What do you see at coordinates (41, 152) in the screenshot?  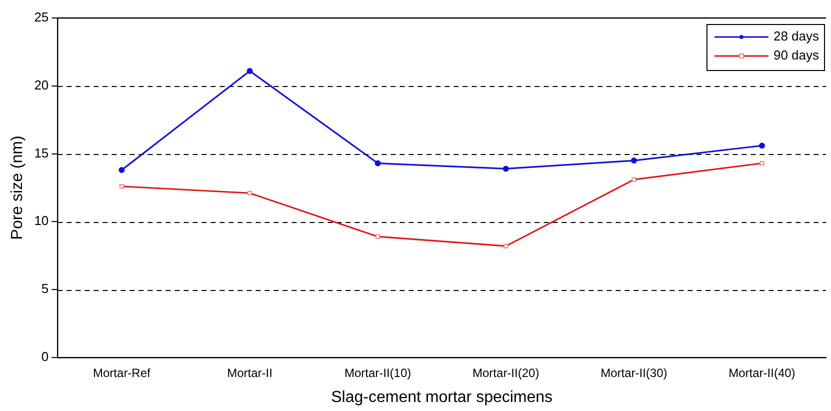 I see `y-tick-label: 15` at bounding box center [41, 152].